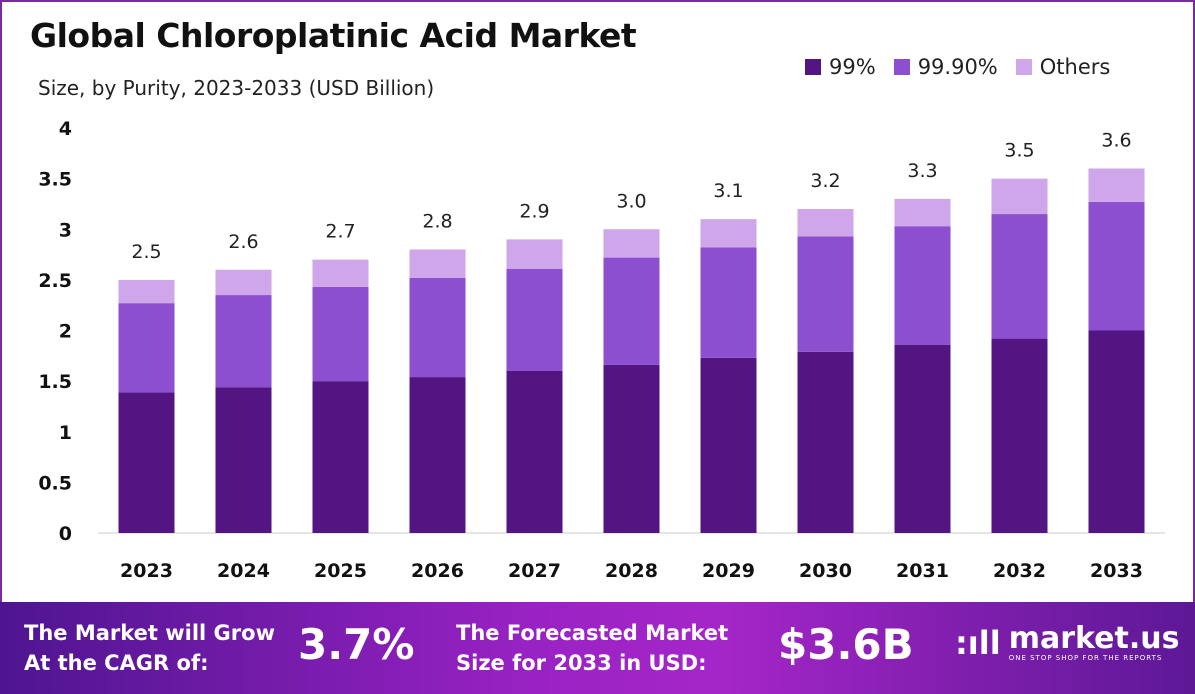  I want to click on y-tick-label: 2, so click(65, 332).